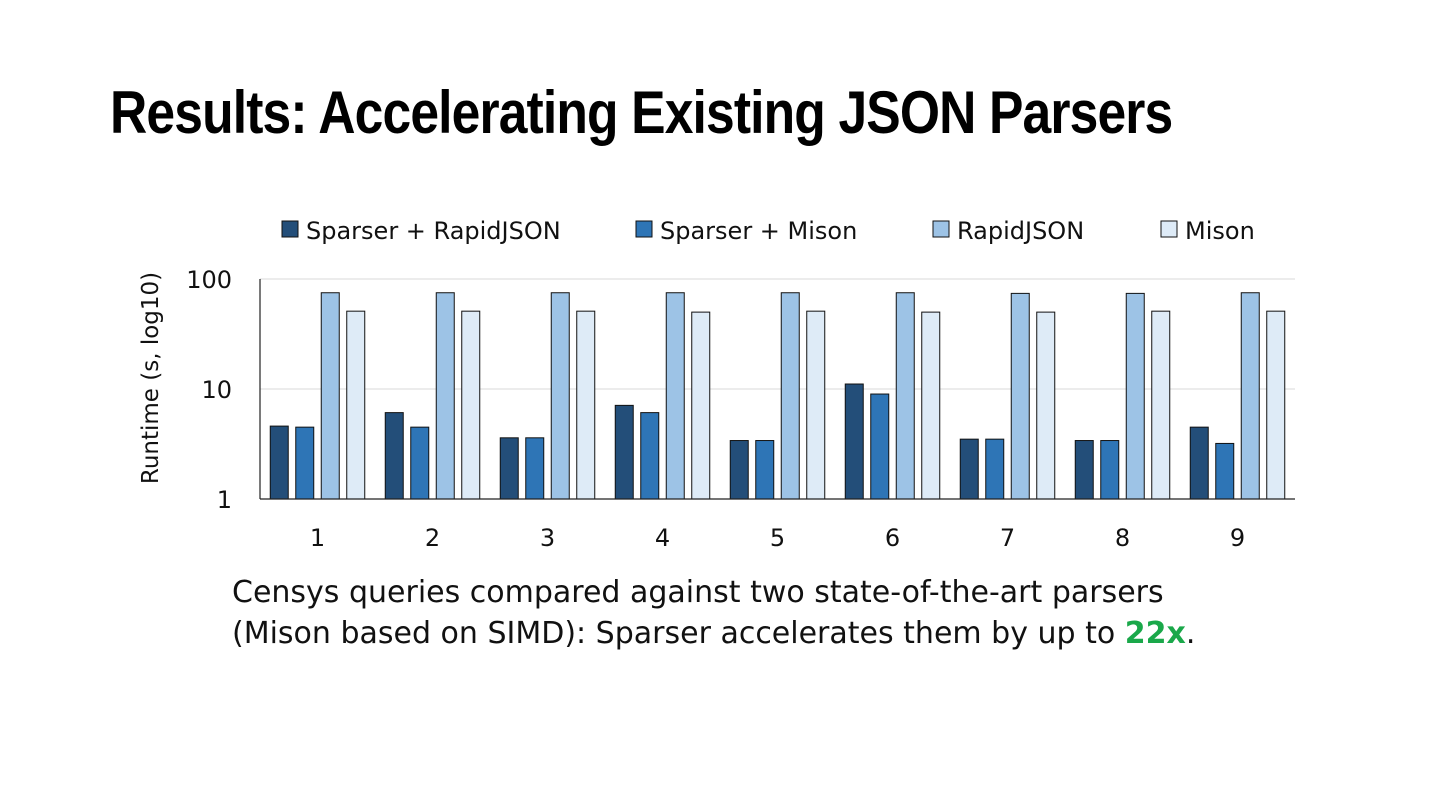 The image size is (1440, 810). What do you see at coordinates (394, 456) in the screenshot?
I see `bar-q2-s1` at bounding box center [394, 456].